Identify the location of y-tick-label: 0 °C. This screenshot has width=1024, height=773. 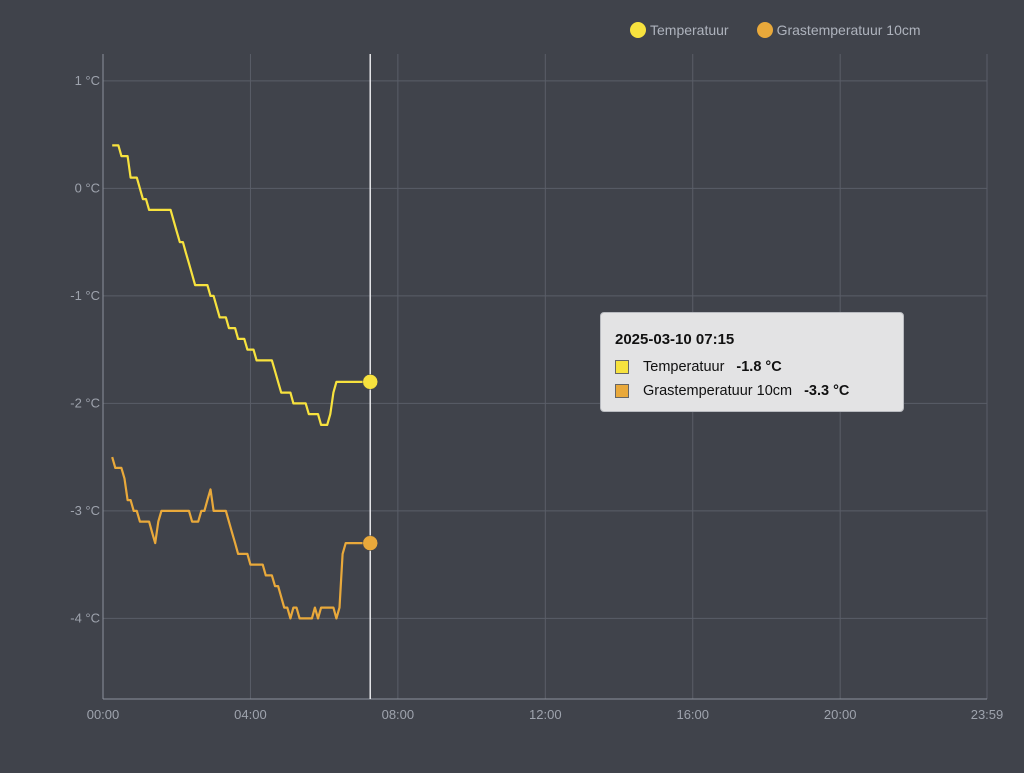
(87, 187).